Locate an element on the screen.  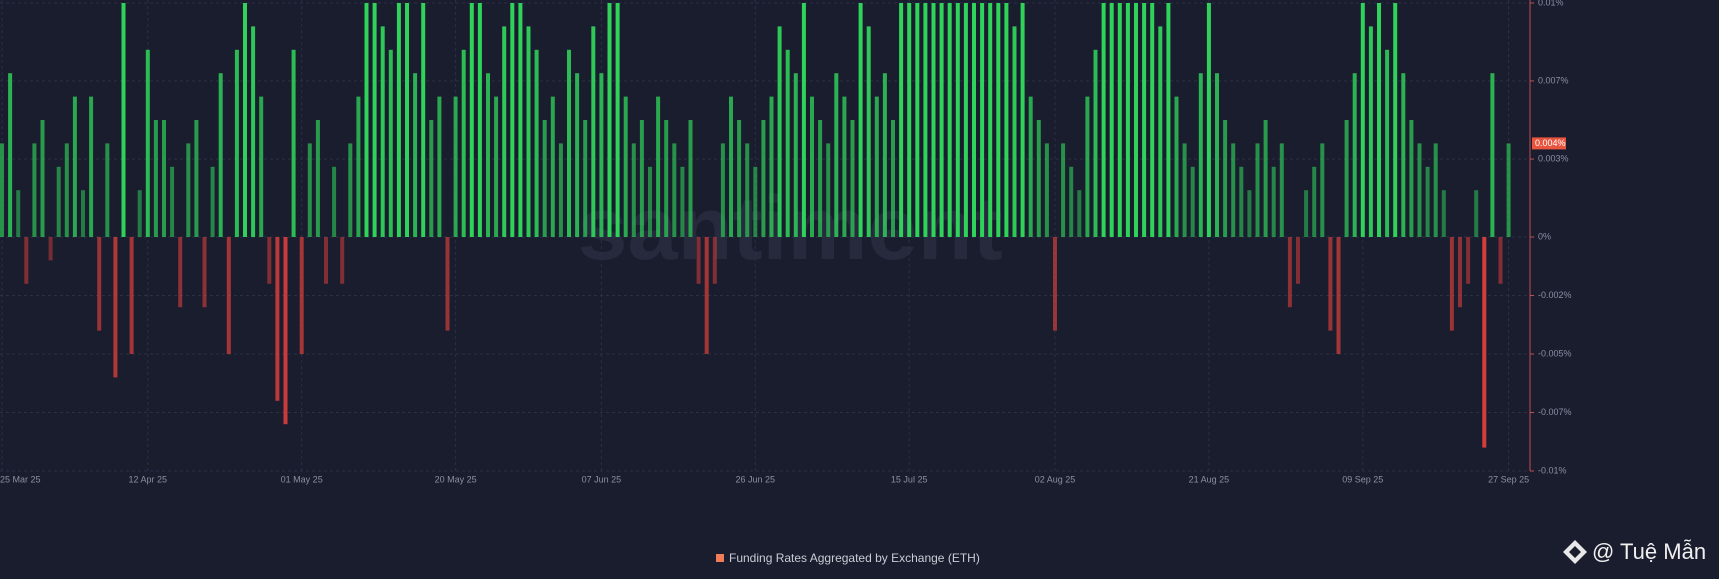
last-value-label: 0.004% is located at coordinates (1550, 143).